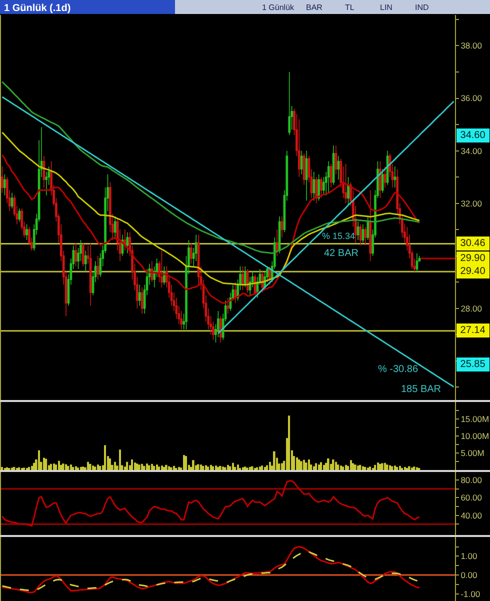  What do you see at coordinates (471, 497) in the screenshot?
I see `y-tick-label: 60.00` at bounding box center [471, 497].